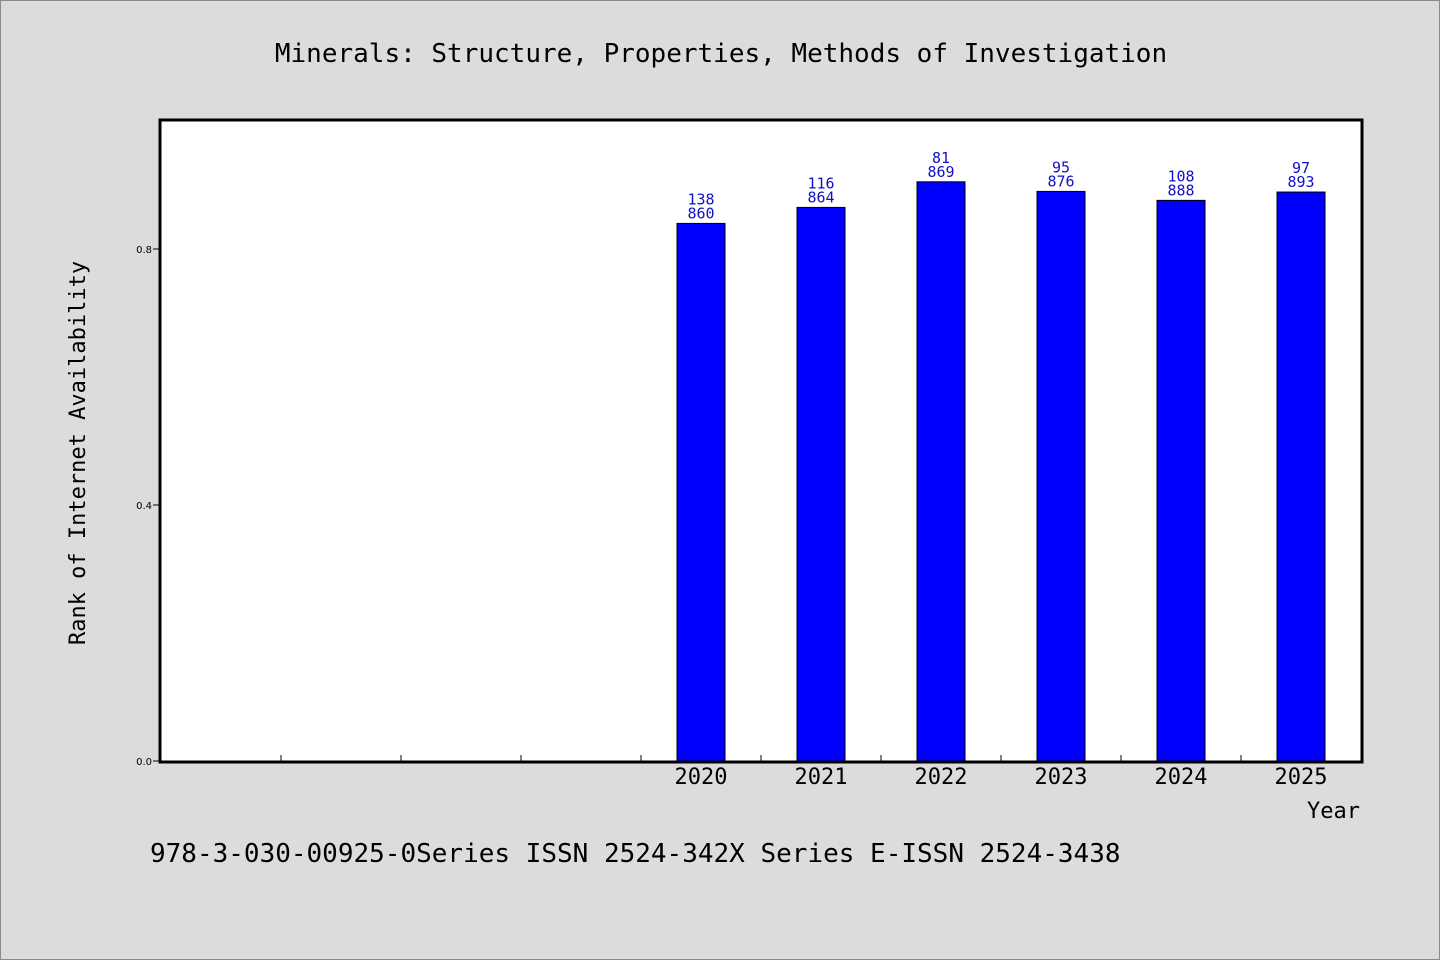 This screenshot has width=1440, height=961. What do you see at coordinates (1181, 480) in the screenshot?
I see `bar-2024` at bounding box center [1181, 480].